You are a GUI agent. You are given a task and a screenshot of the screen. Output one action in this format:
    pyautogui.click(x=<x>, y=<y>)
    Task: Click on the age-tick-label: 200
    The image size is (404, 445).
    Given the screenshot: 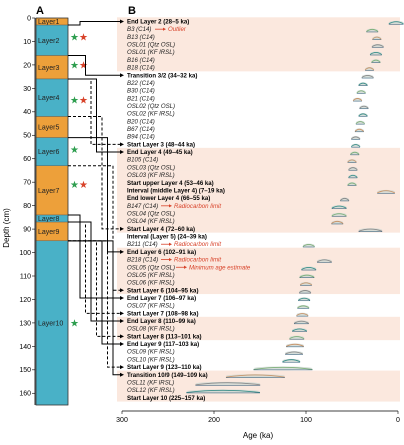 What is the action you would take?
    pyautogui.click(x=214, y=420)
    